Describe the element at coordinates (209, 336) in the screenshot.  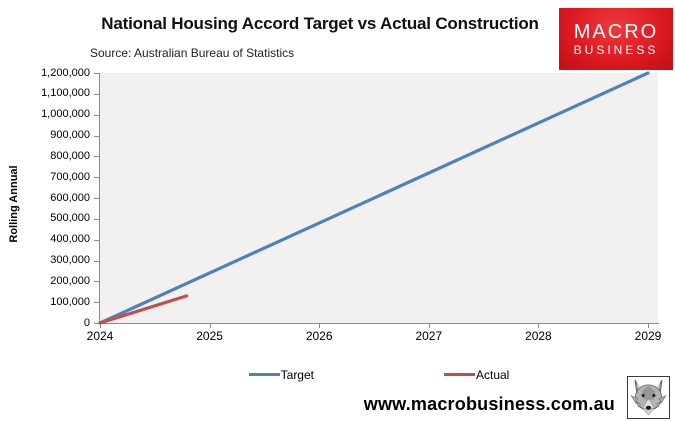
I see `x-axis-tick-label: 2025` at that location.